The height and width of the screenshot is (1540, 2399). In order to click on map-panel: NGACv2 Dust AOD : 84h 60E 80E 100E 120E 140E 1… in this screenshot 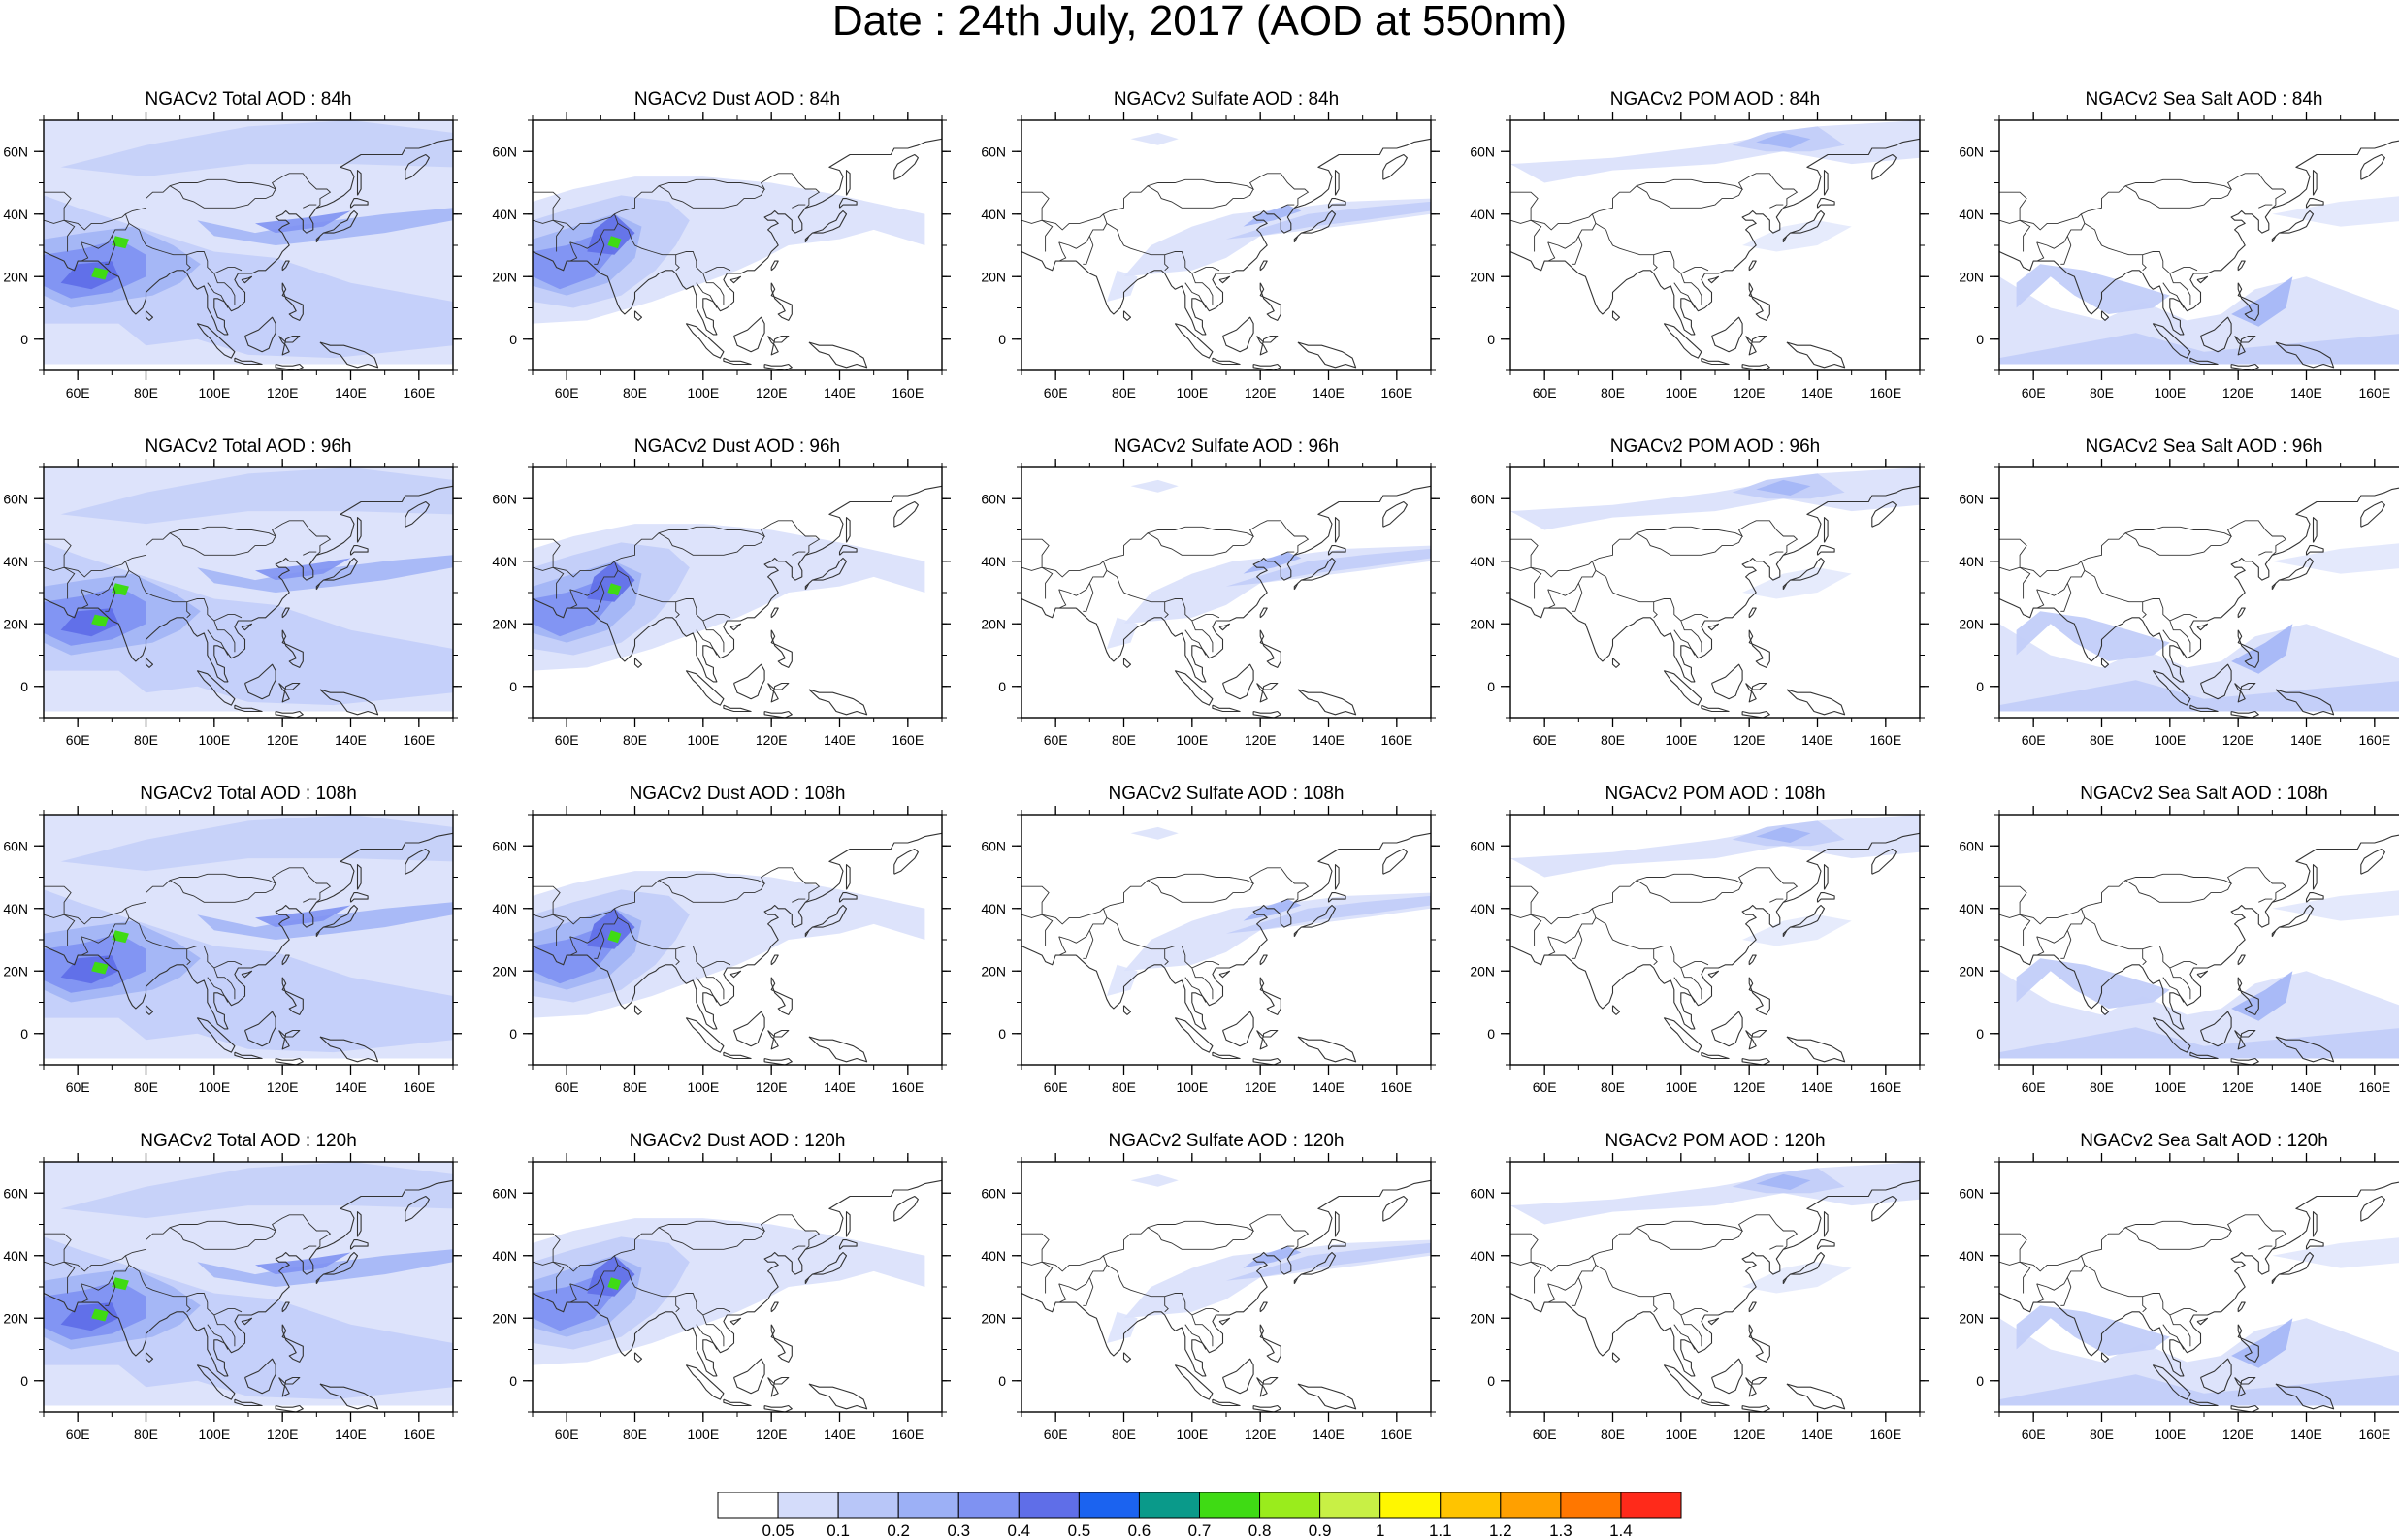, I will do `click(732, 262)`.